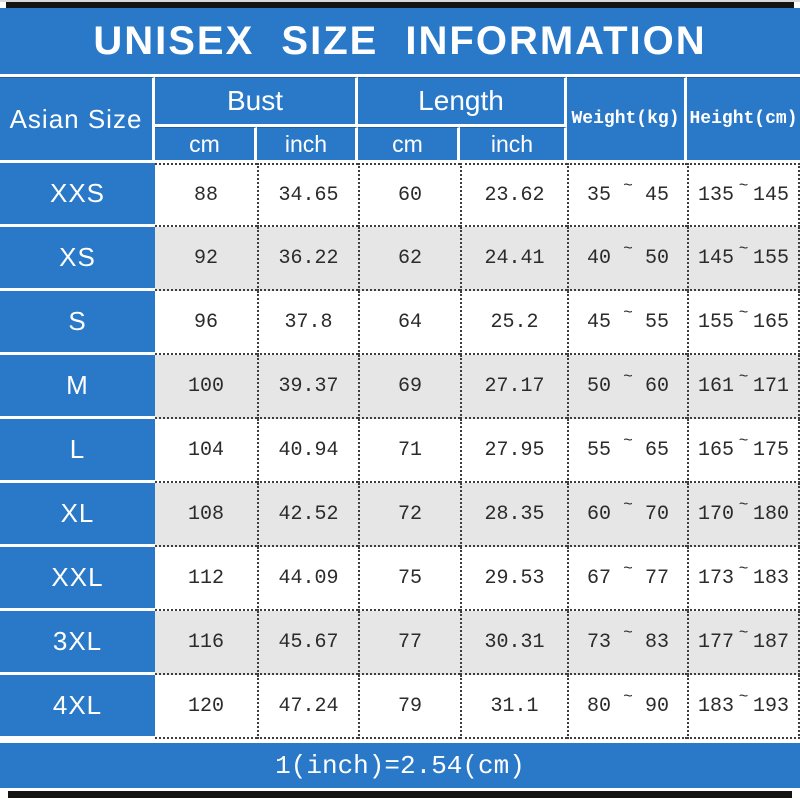  Describe the element at coordinates (716, 195) in the screenshot. I see `range-min: 135` at that location.